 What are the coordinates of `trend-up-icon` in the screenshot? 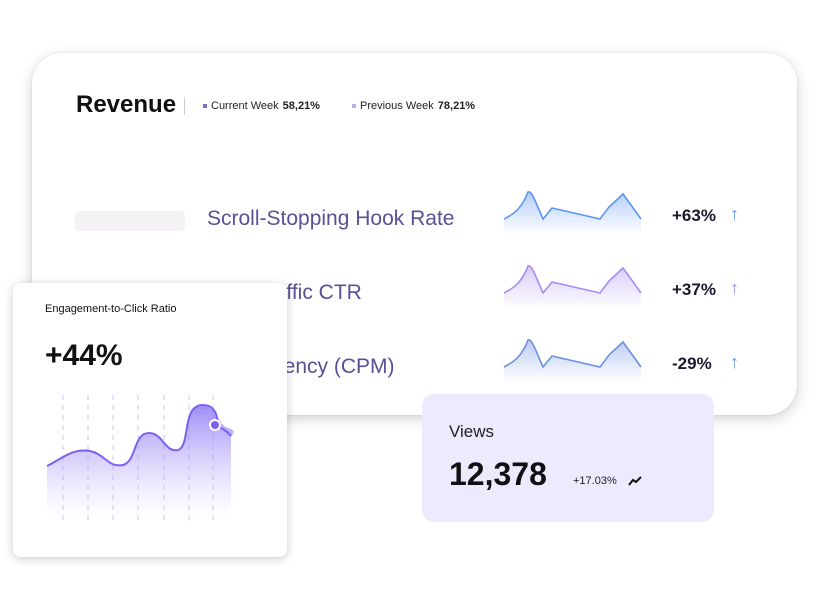 It's located at (635, 481).